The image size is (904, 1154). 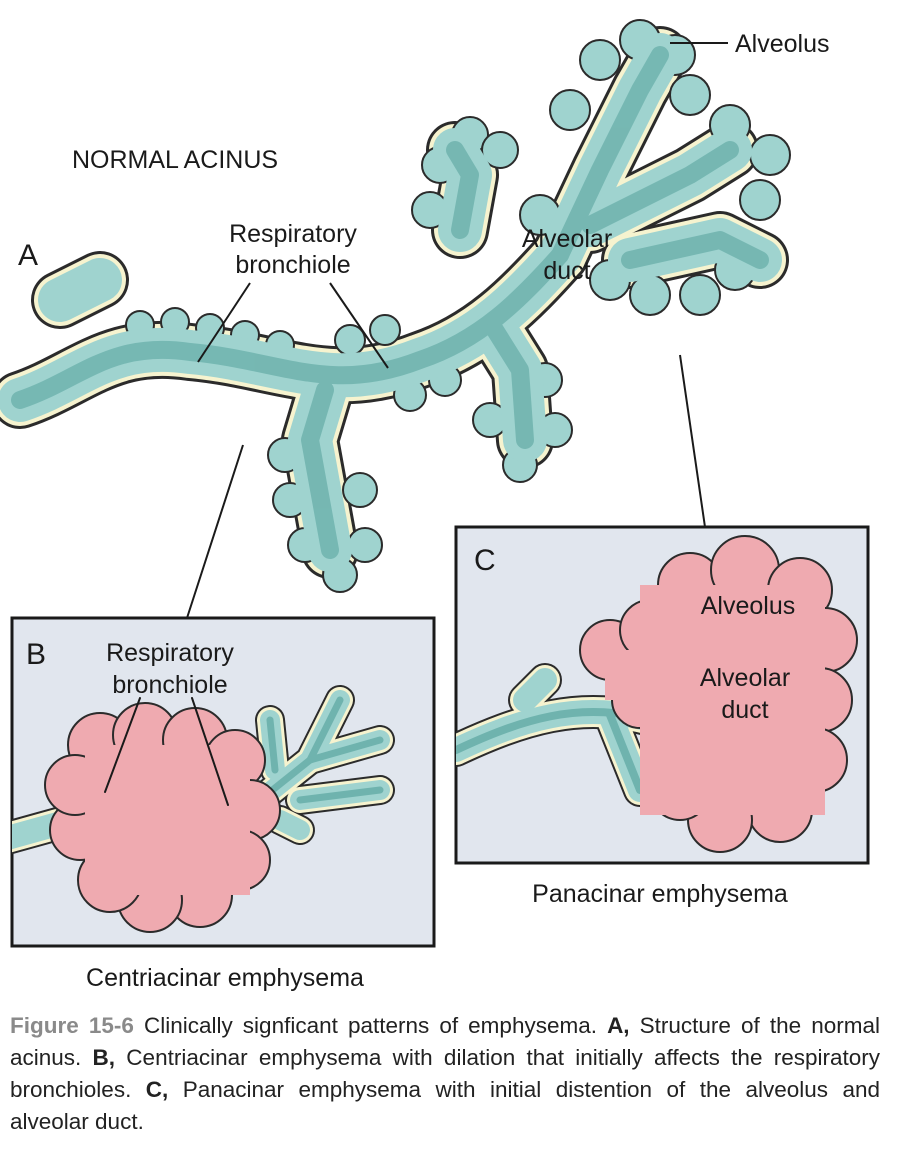 I want to click on caption-marker-b: B,, so click(x=104, y=1057).